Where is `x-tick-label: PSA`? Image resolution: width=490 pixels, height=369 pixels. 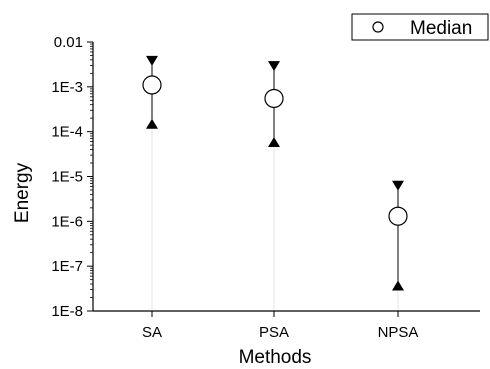 x-tick-label: PSA is located at coordinates (274, 332).